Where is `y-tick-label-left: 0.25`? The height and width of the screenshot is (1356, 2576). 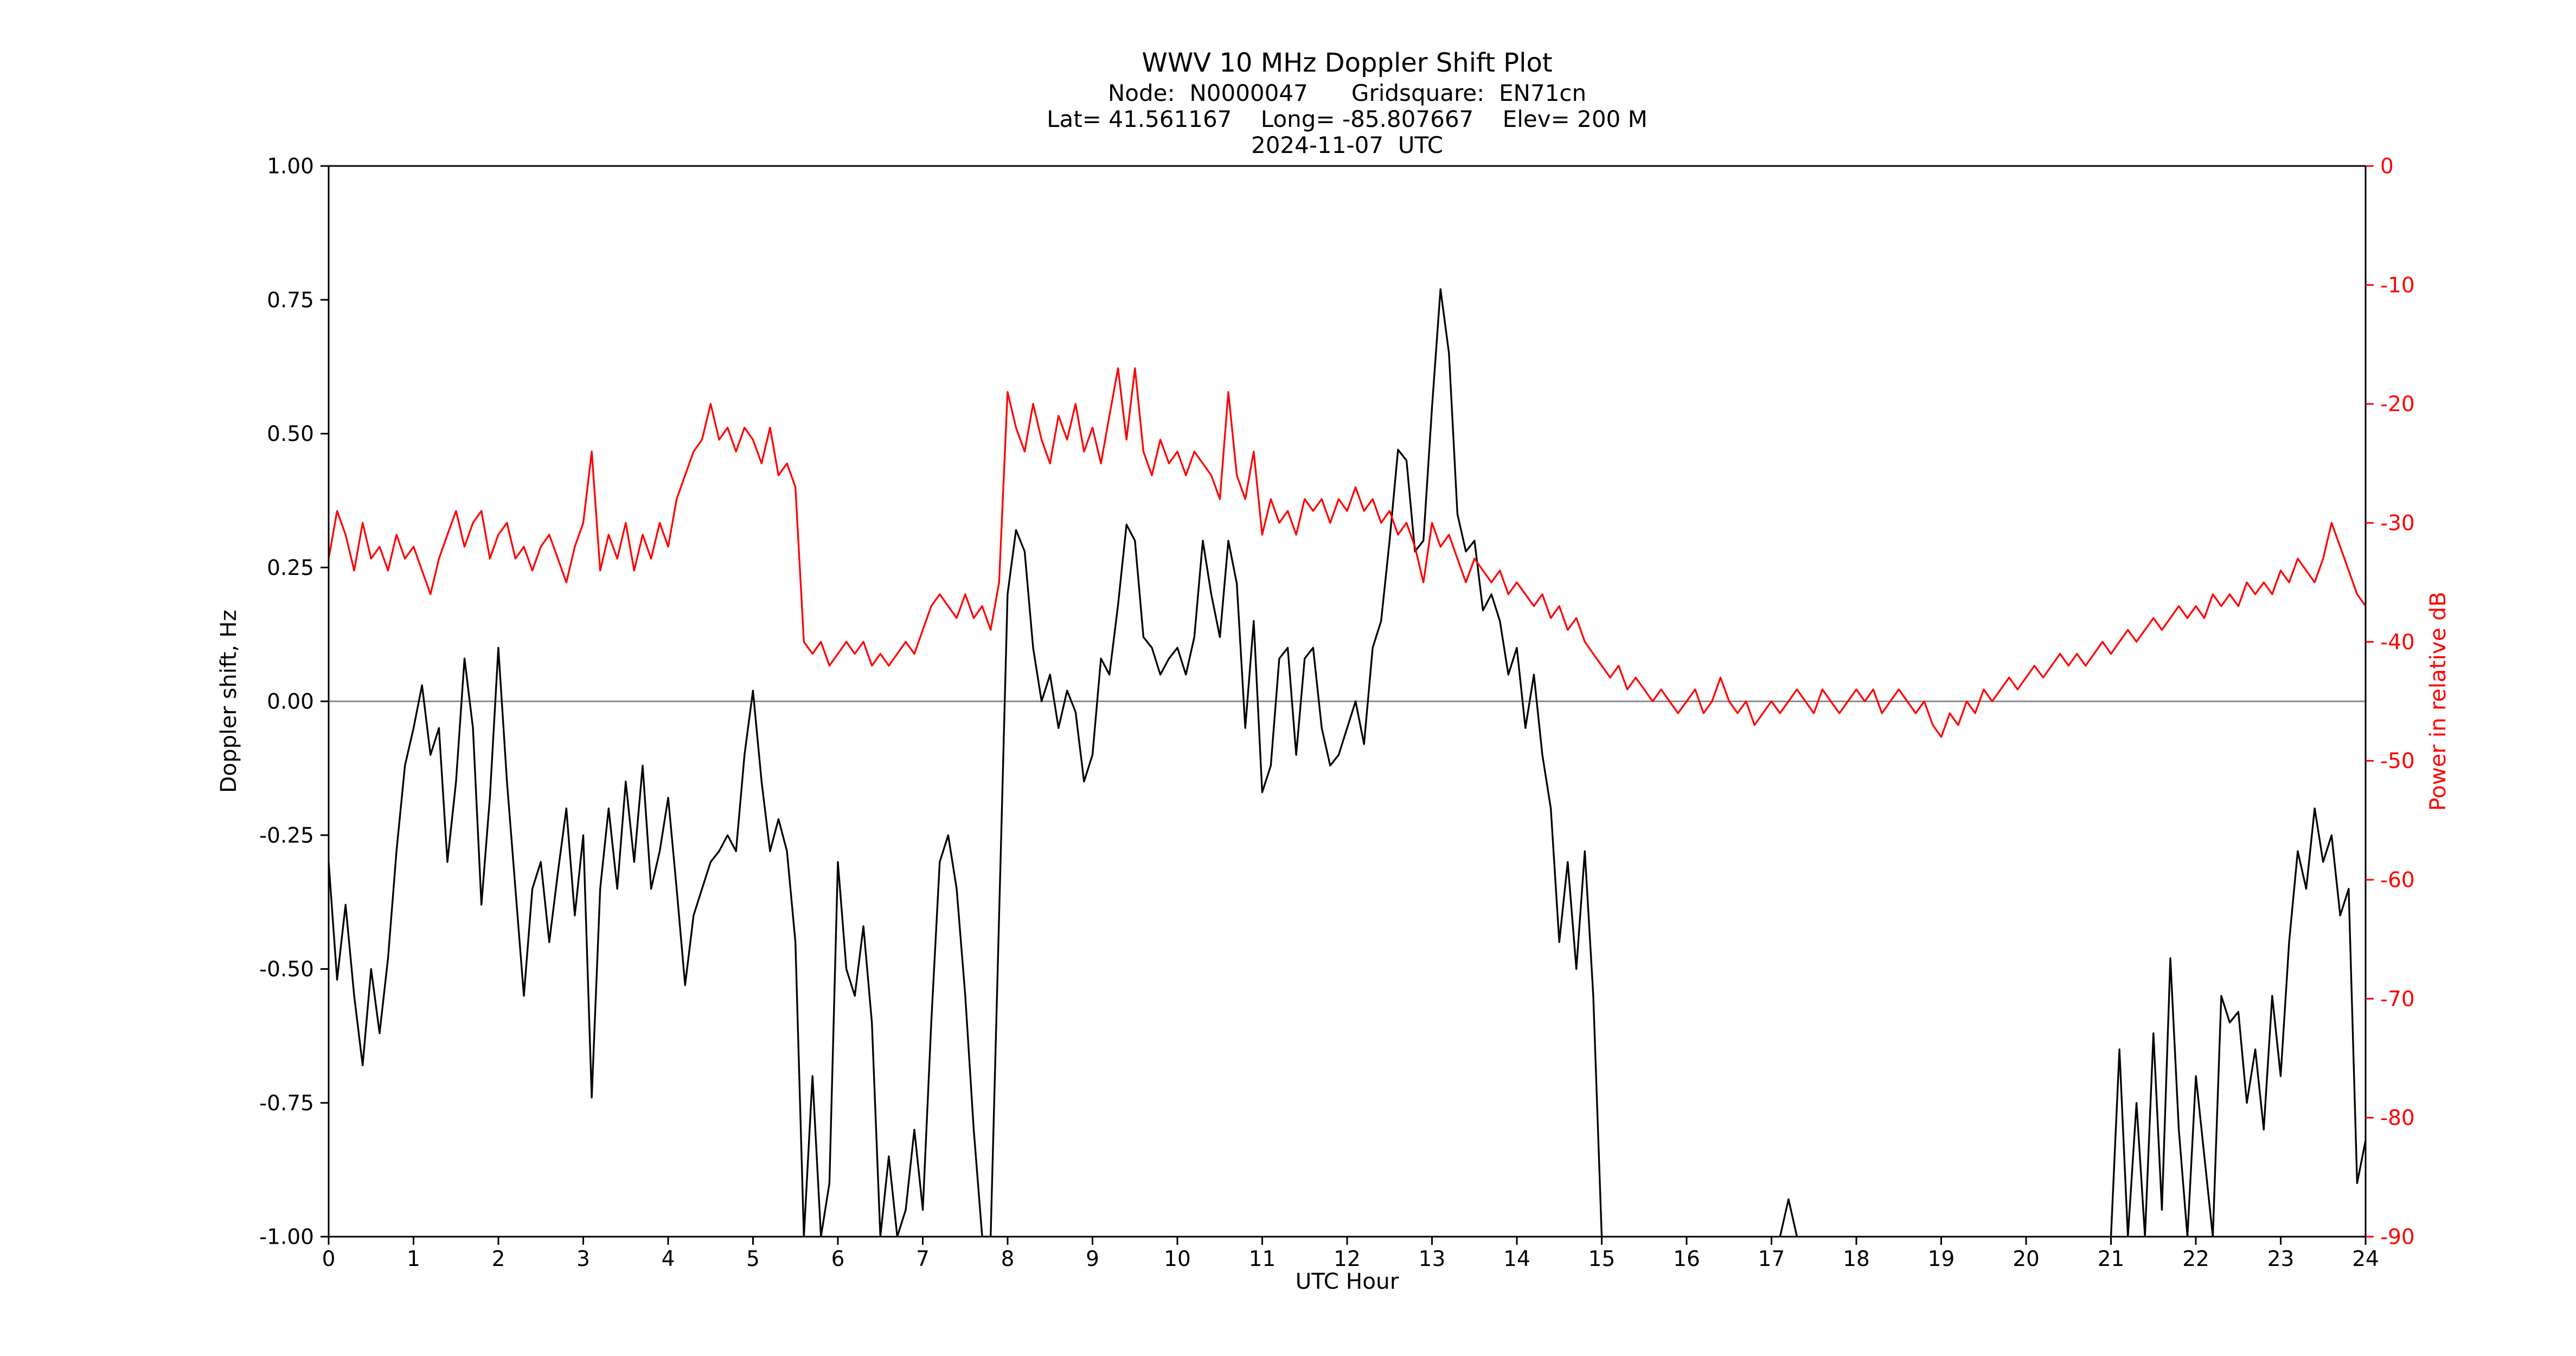 y-tick-label-left: 0.25 is located at coordinates (290, 568).